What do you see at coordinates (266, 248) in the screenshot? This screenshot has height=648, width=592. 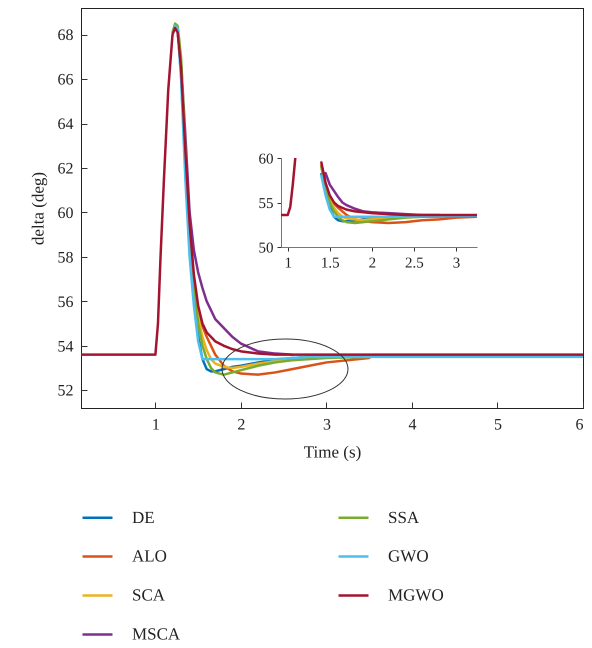 I see `y-tick-label: 50` at bounding box center [266, 248].